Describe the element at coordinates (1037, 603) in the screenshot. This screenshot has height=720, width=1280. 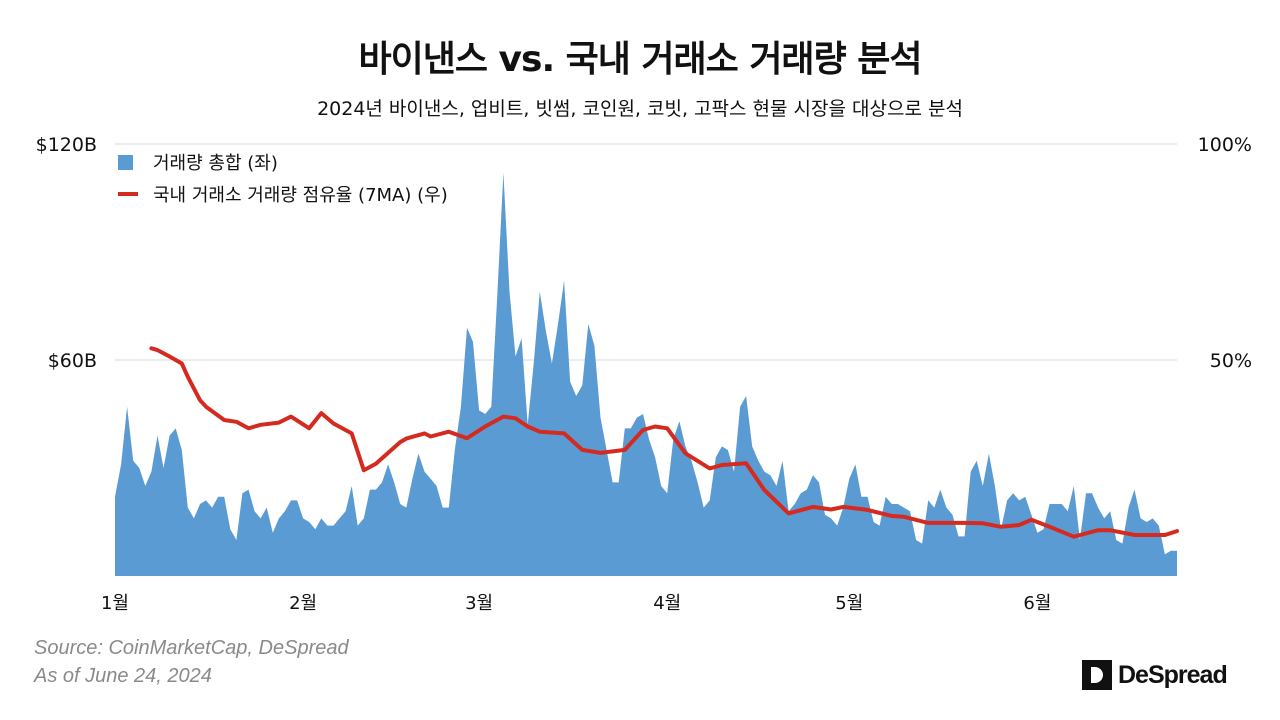
I see `x-tick-label: 6월` at that location.